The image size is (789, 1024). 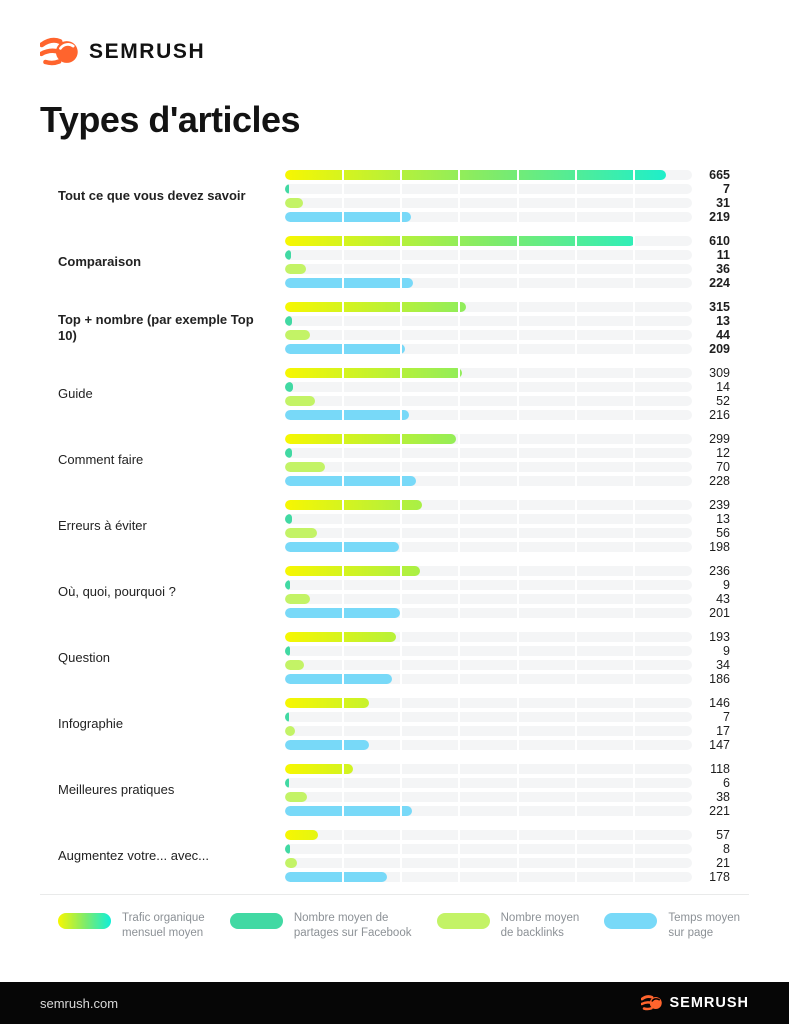 I want to click on value-label: 315, so click(x=719, y=307).